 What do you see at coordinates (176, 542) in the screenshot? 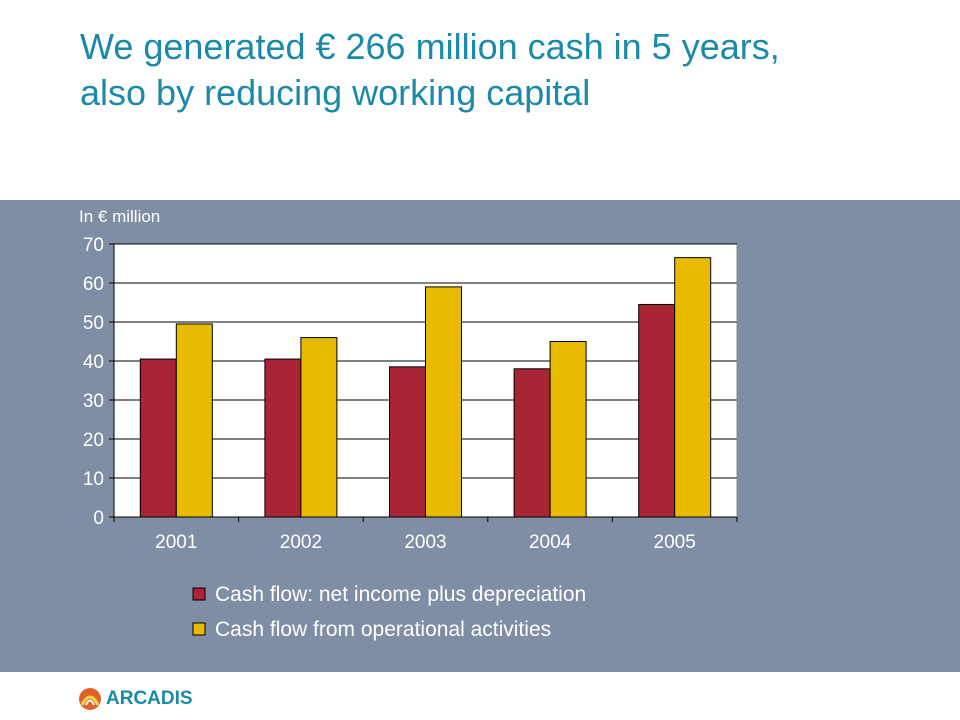
I see `x-tick-label: 2001` at bounding box center [176, 542].